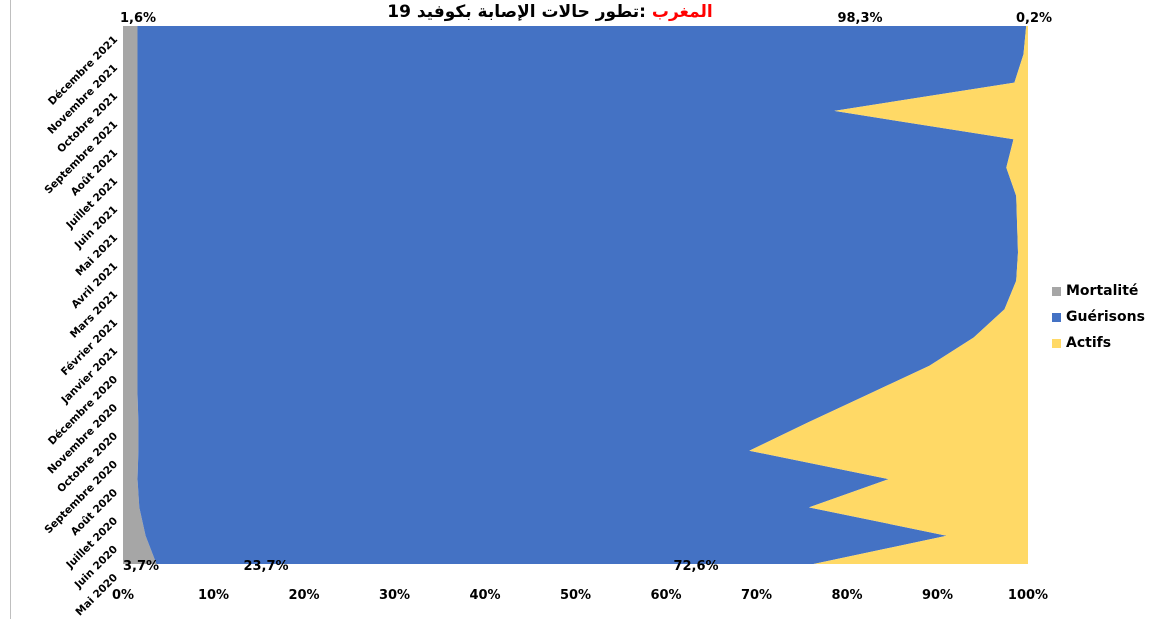 Image resolution: width=1156 pixels, height=619 pixels. What do you see at coordinates (140, 295) in the screenshot?
I see `area-mortalite` at bounding box center [140, 295].